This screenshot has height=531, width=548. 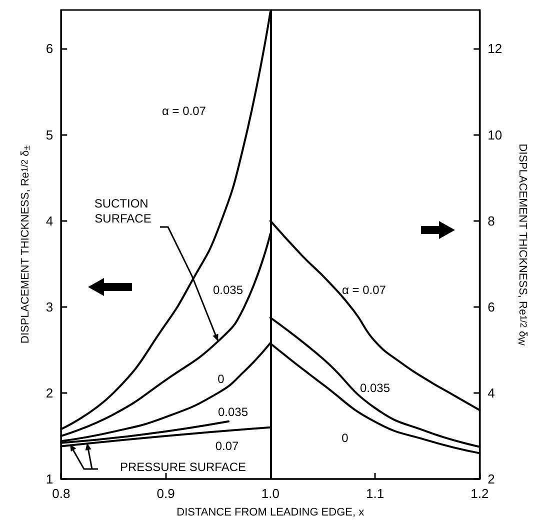 What do you see at coordinates (50, 220) in the screenshot?
I see `y-tick-label: 4` at bounding box center [50, 220].